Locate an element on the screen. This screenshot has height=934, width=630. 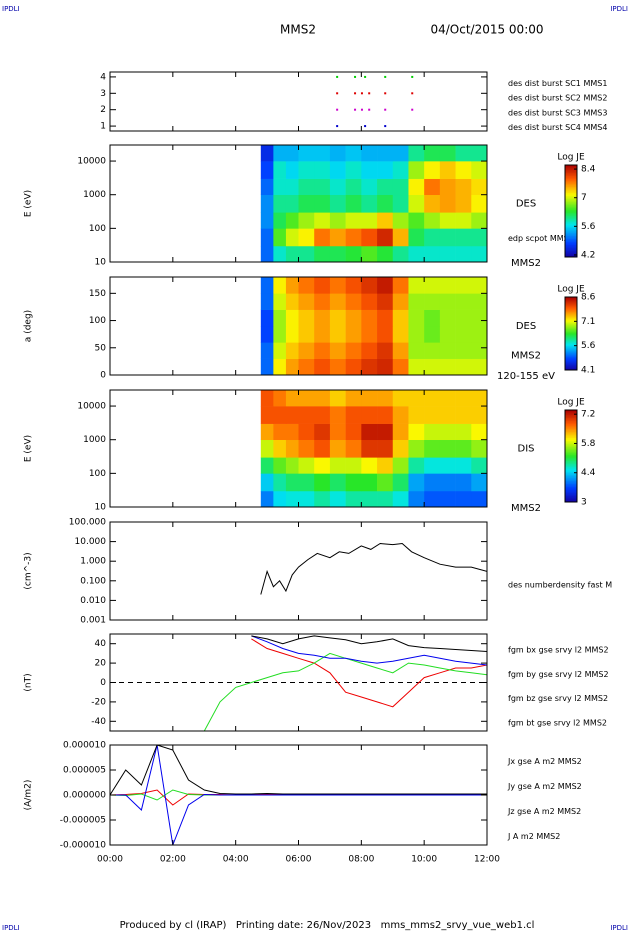
legend-label: fgm bx gse srvy l2 MMS2 is located at coordinates (558, 650).